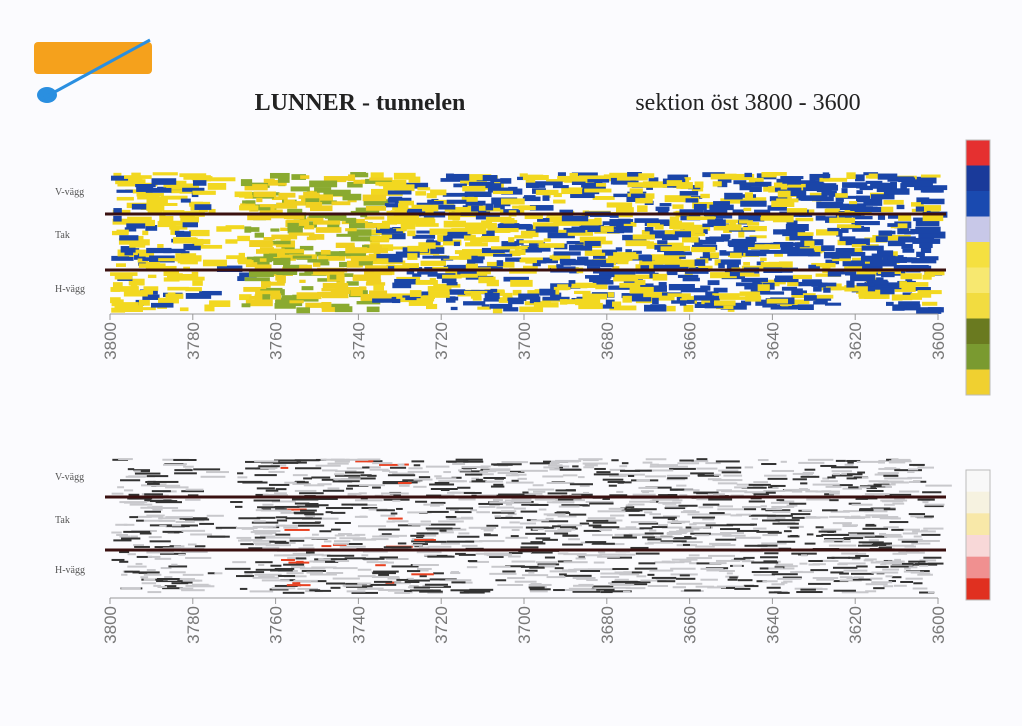 The image size is (1022, 726). Describe the element at coordinates (62, 235) in the screenshot. I see `row-label: Tak` at that location.